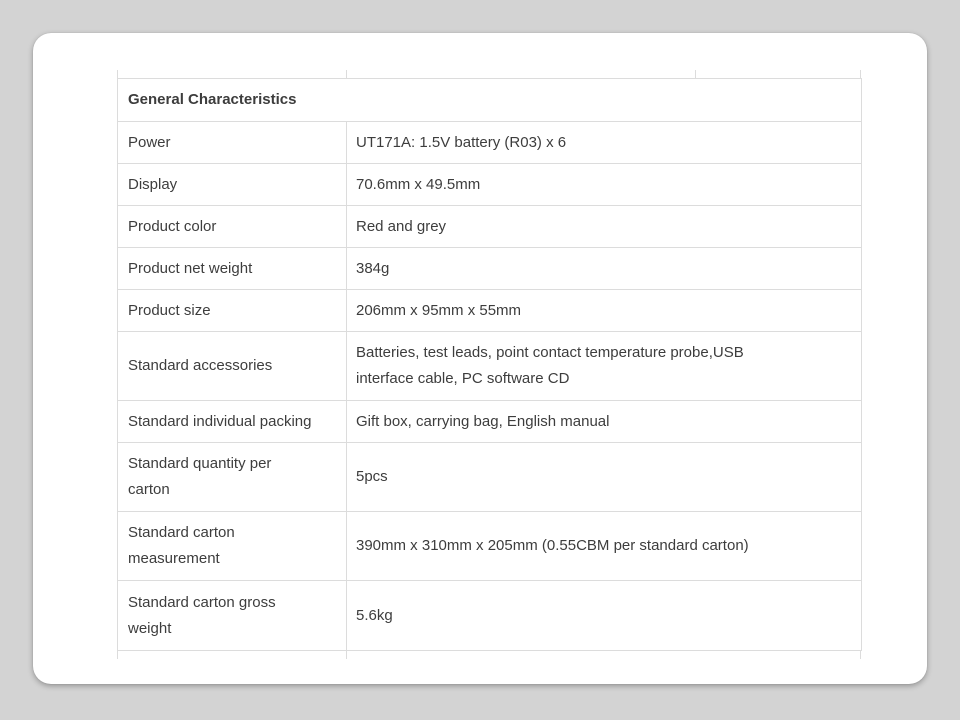  What do you see at coordinates (232, 184) in the screenshot?
I see `row-label: Display` at bounding box center [232, 184].